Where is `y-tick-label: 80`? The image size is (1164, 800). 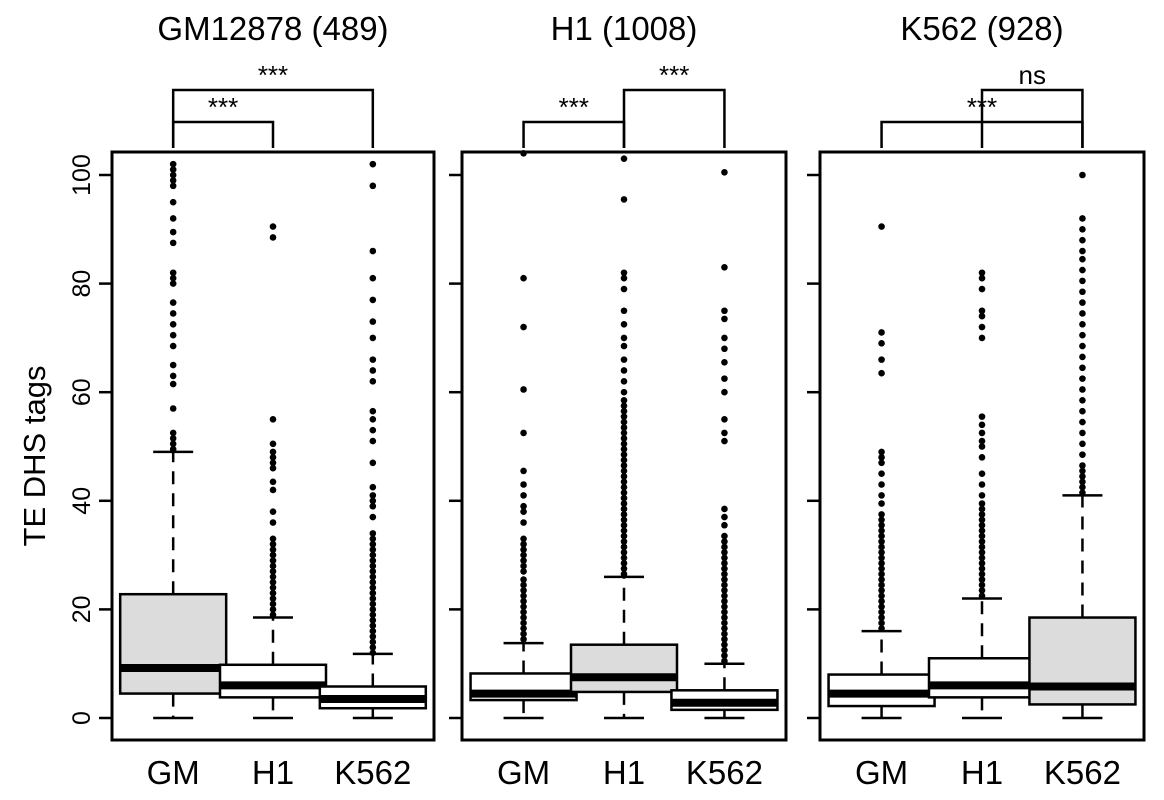 y-tick-label: 80 is located at coordinates (82, 284).